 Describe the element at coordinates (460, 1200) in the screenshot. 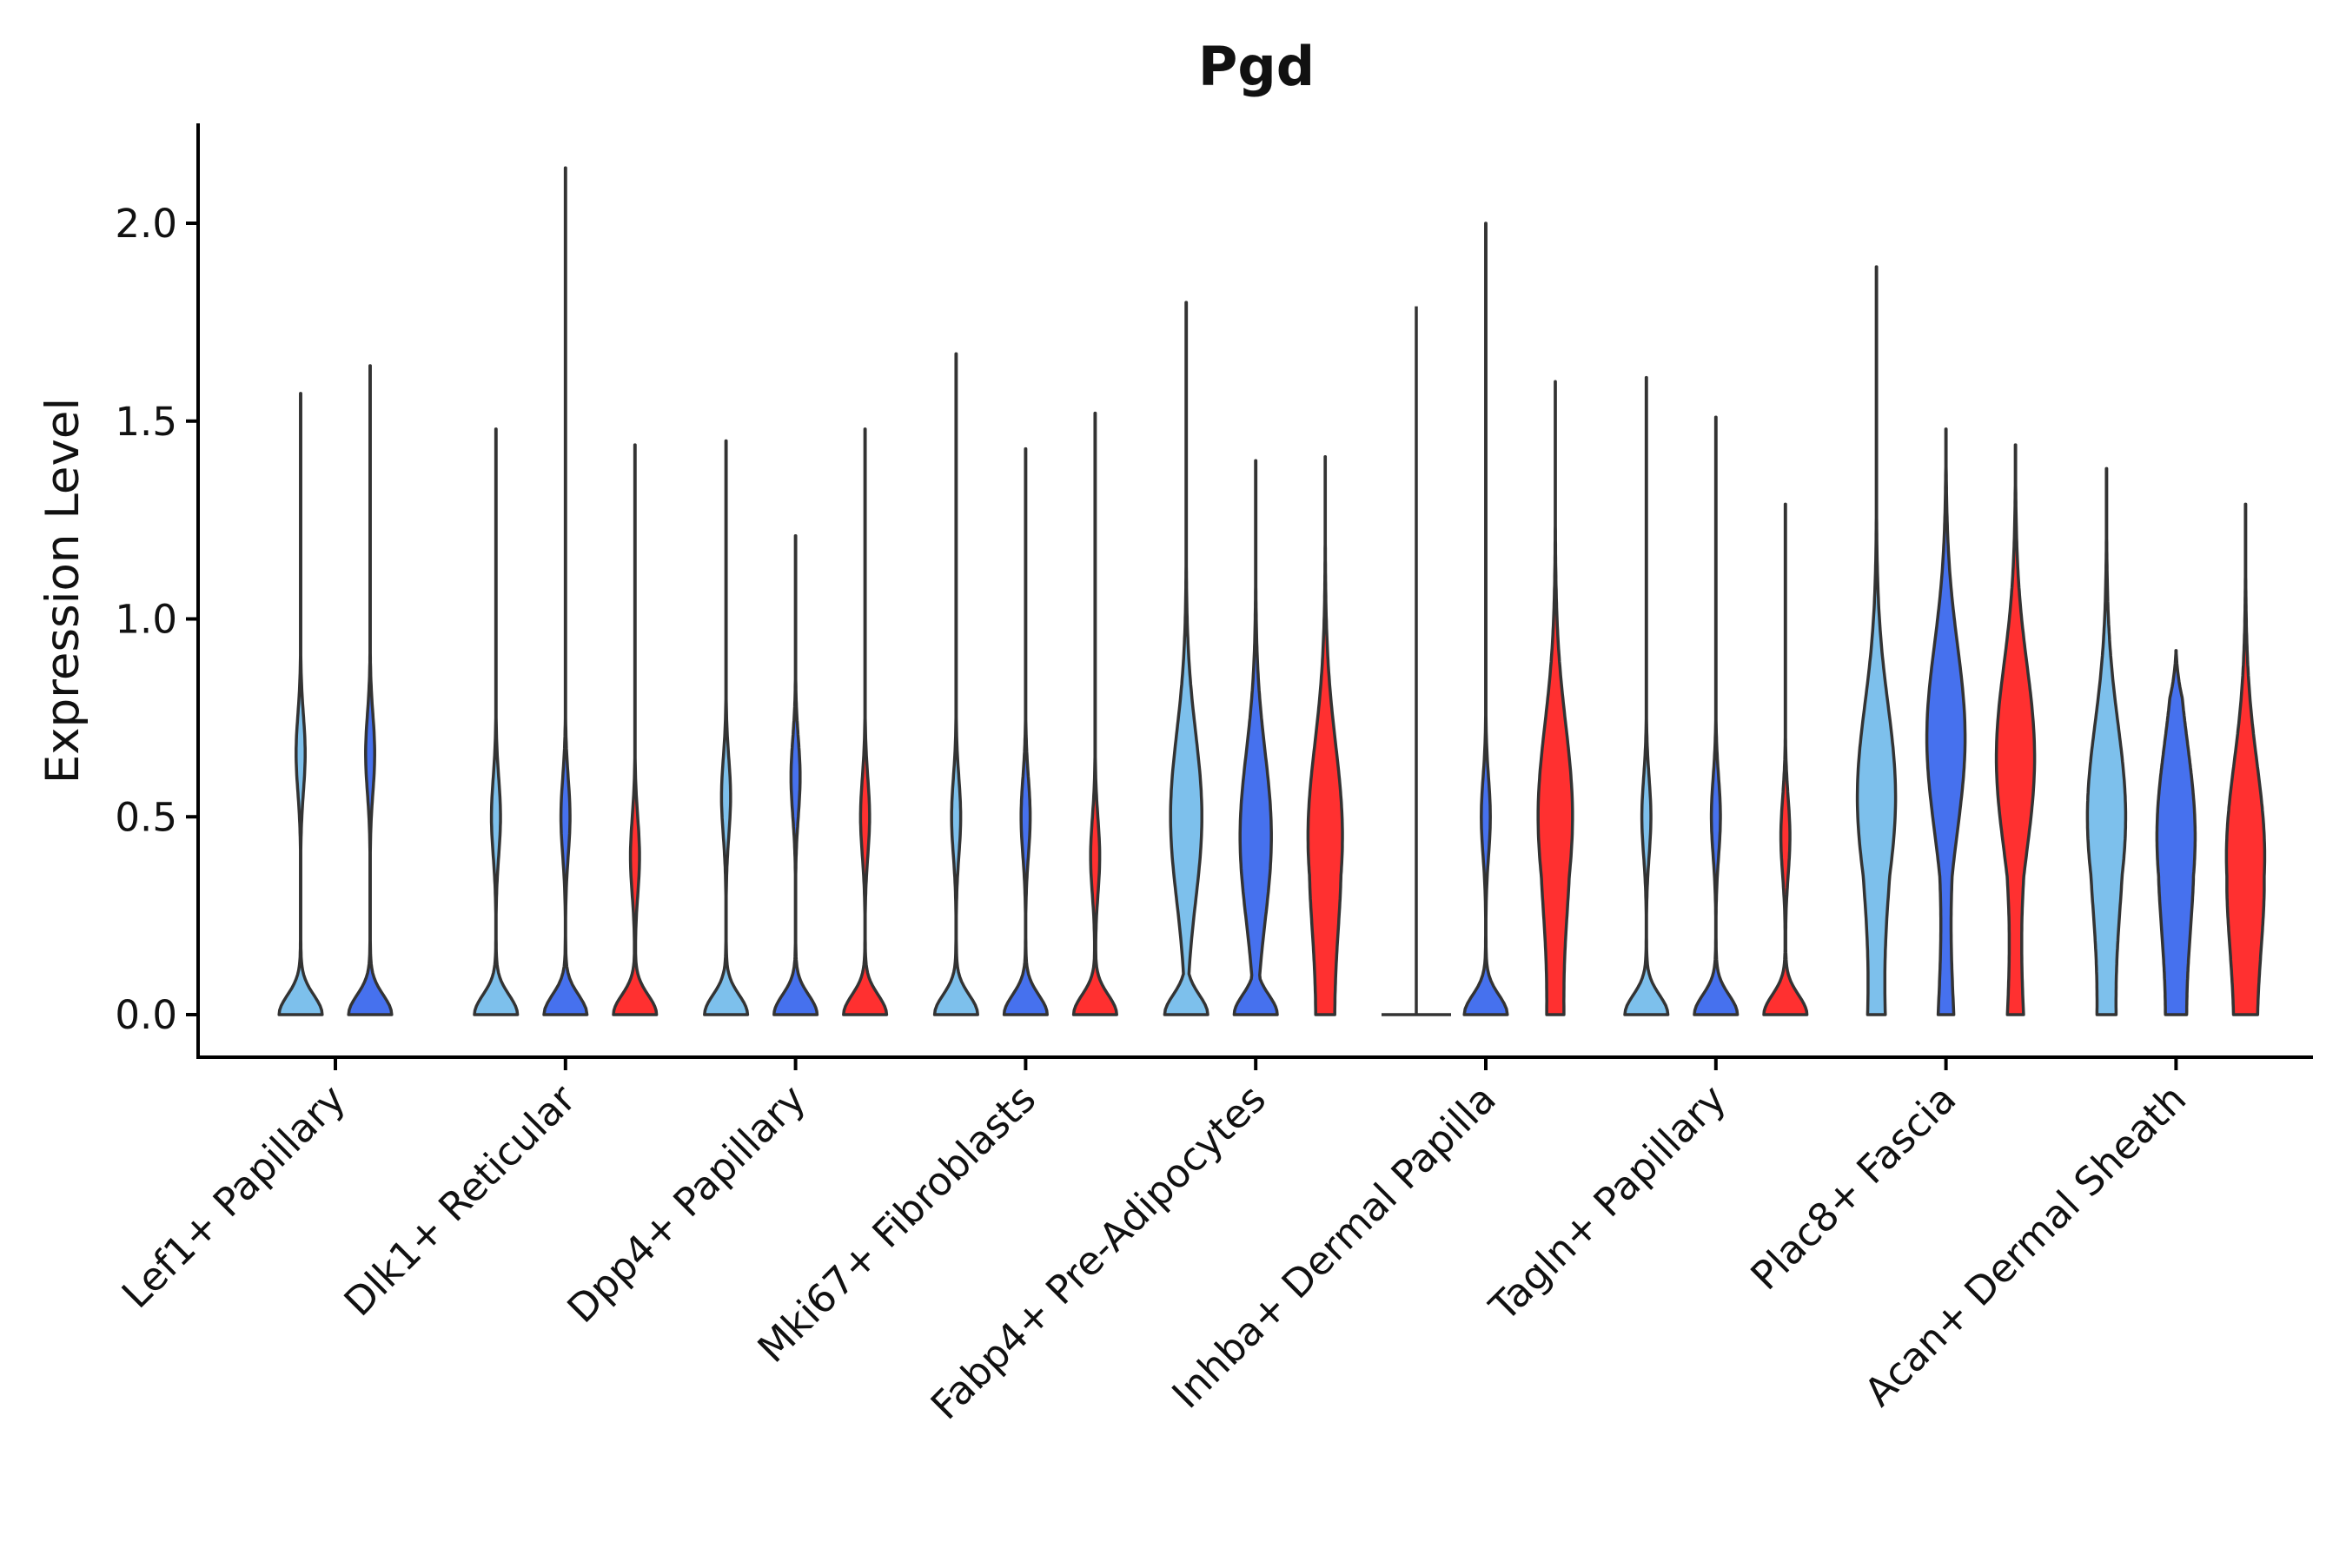

I see `x-category-label: Dlk1+ Reticular` at that location.